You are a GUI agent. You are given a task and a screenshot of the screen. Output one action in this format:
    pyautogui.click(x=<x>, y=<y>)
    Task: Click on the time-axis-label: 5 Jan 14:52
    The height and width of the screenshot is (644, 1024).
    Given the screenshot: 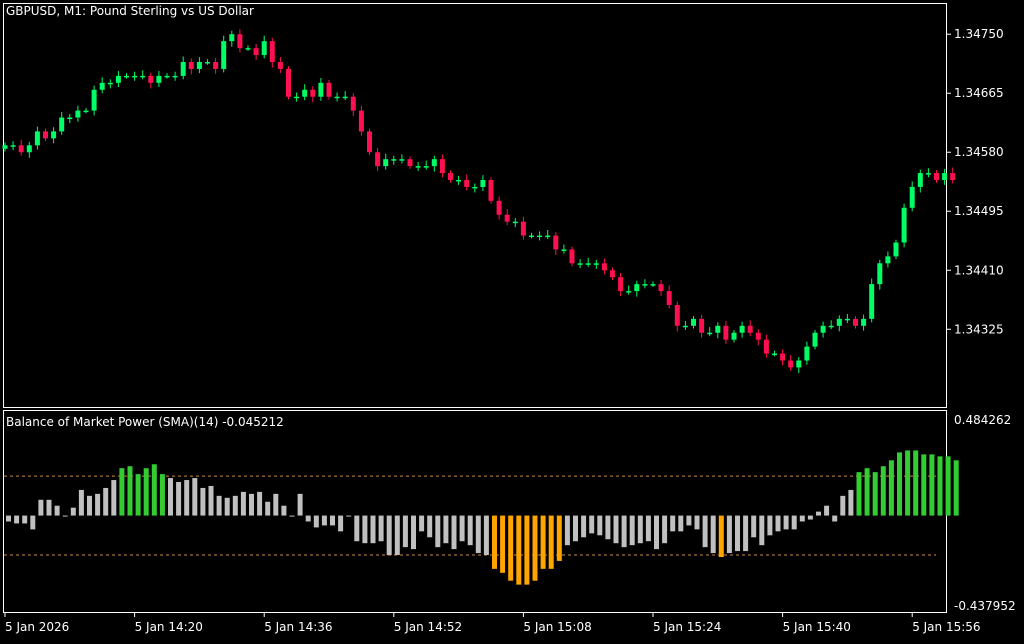 What is the action you would take?
    pyautogui.click(x=428, y=627)
    